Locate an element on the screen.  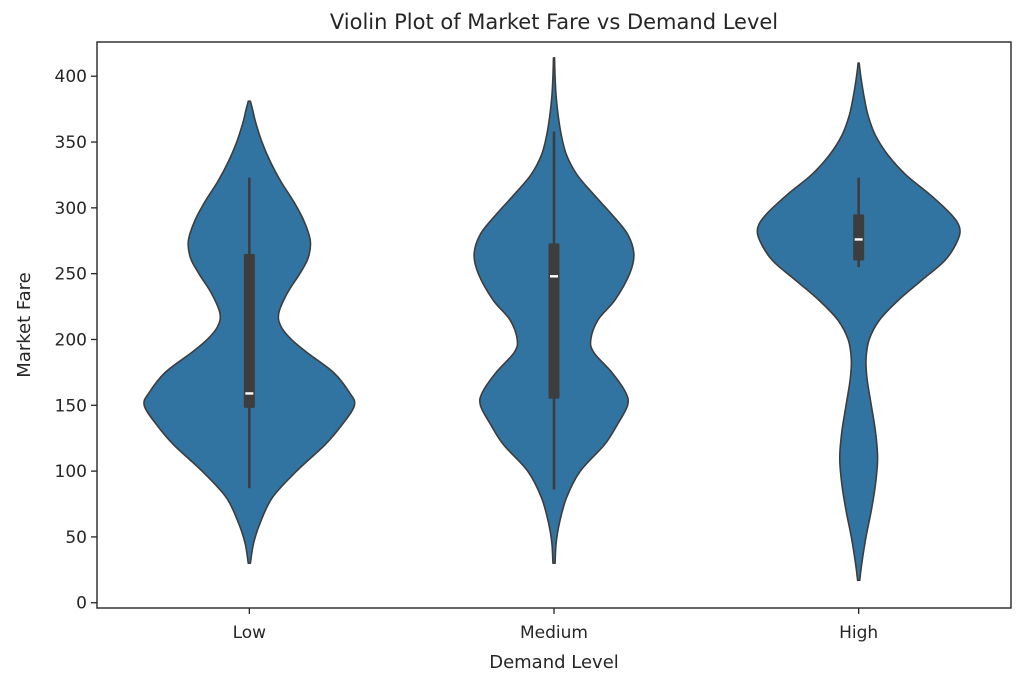
x-tick-label: High is located at coordinates (858, 633).